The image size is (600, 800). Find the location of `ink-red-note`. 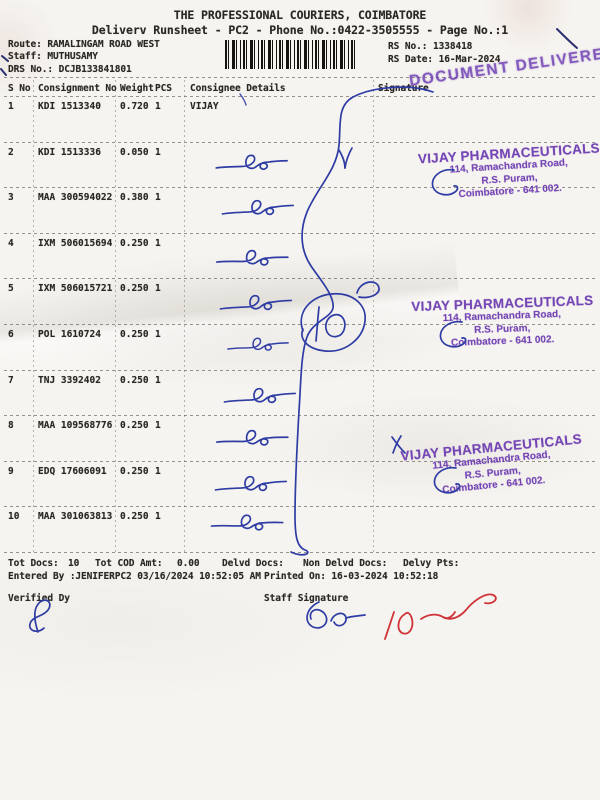

ink-red-note is located at coordinates (440, 616).